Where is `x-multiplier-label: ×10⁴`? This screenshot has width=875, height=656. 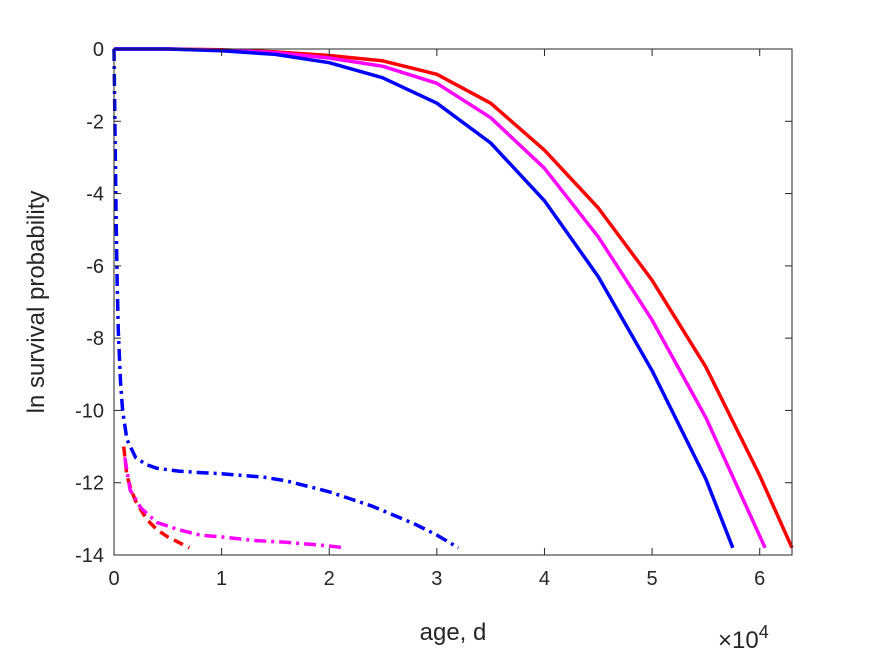
x-multiplier-label: ×10⁴ is located at coordinates (743, 638).